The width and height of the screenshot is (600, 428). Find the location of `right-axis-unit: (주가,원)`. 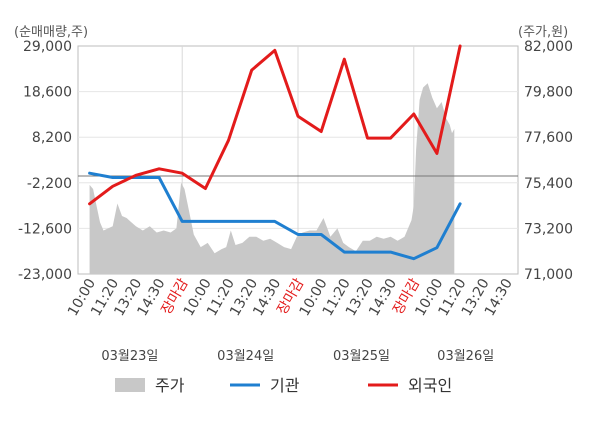

right-axis-unit: (주가,원) is located at coordinates (543, 32).